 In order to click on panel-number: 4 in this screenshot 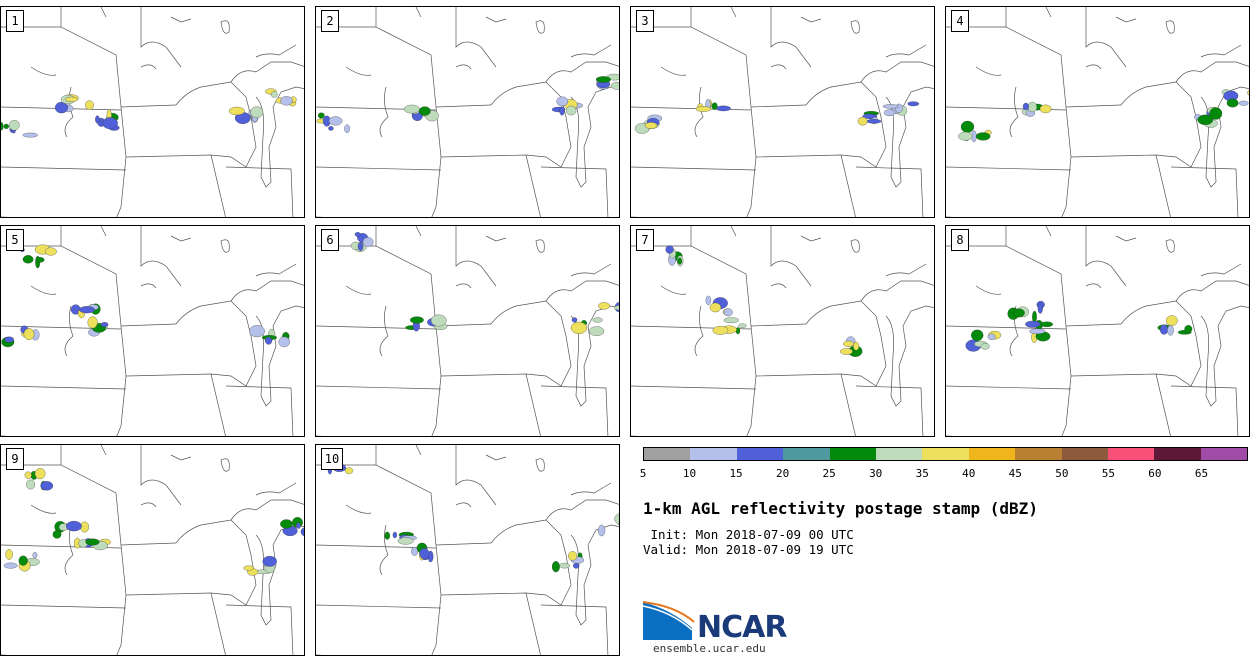, I will do `click(960, 21)`.